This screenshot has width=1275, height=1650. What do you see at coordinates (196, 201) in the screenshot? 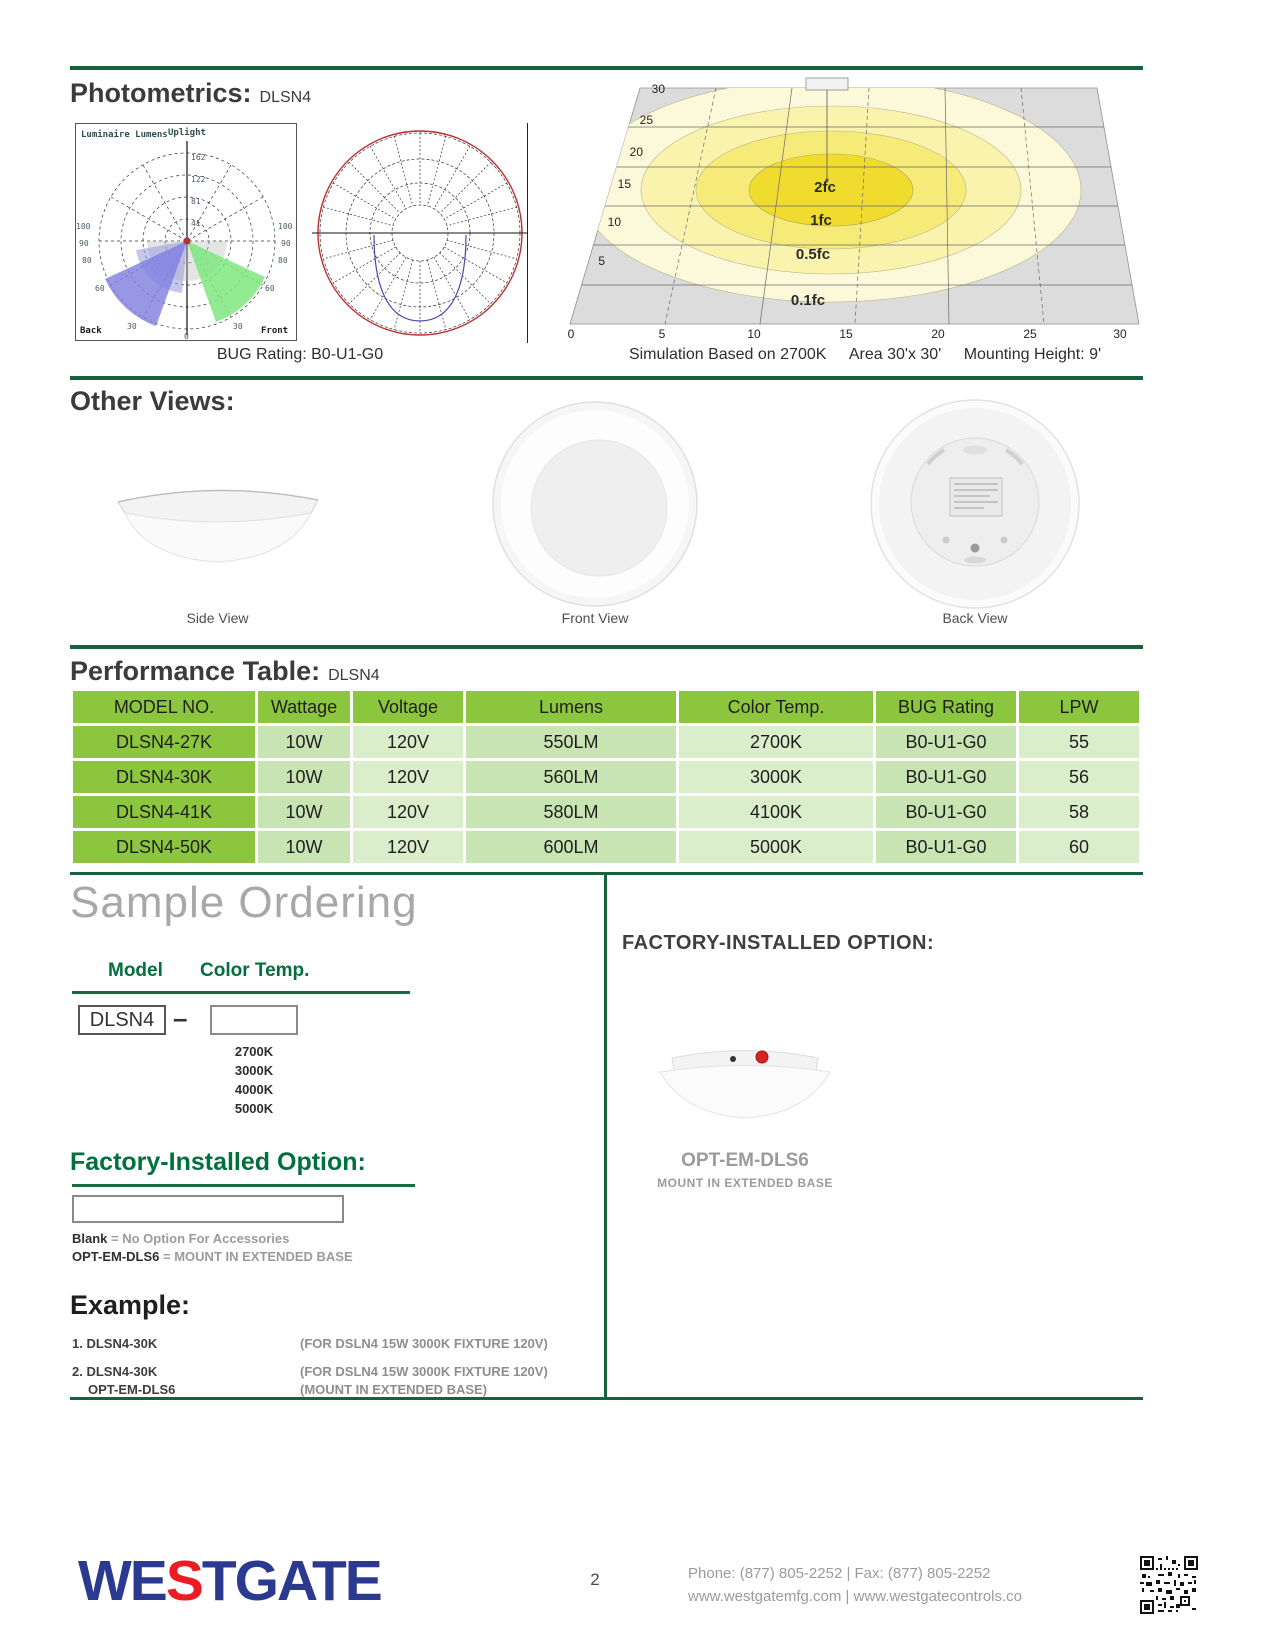
I see `ring-label: 81` at bounding box center [196, 201].